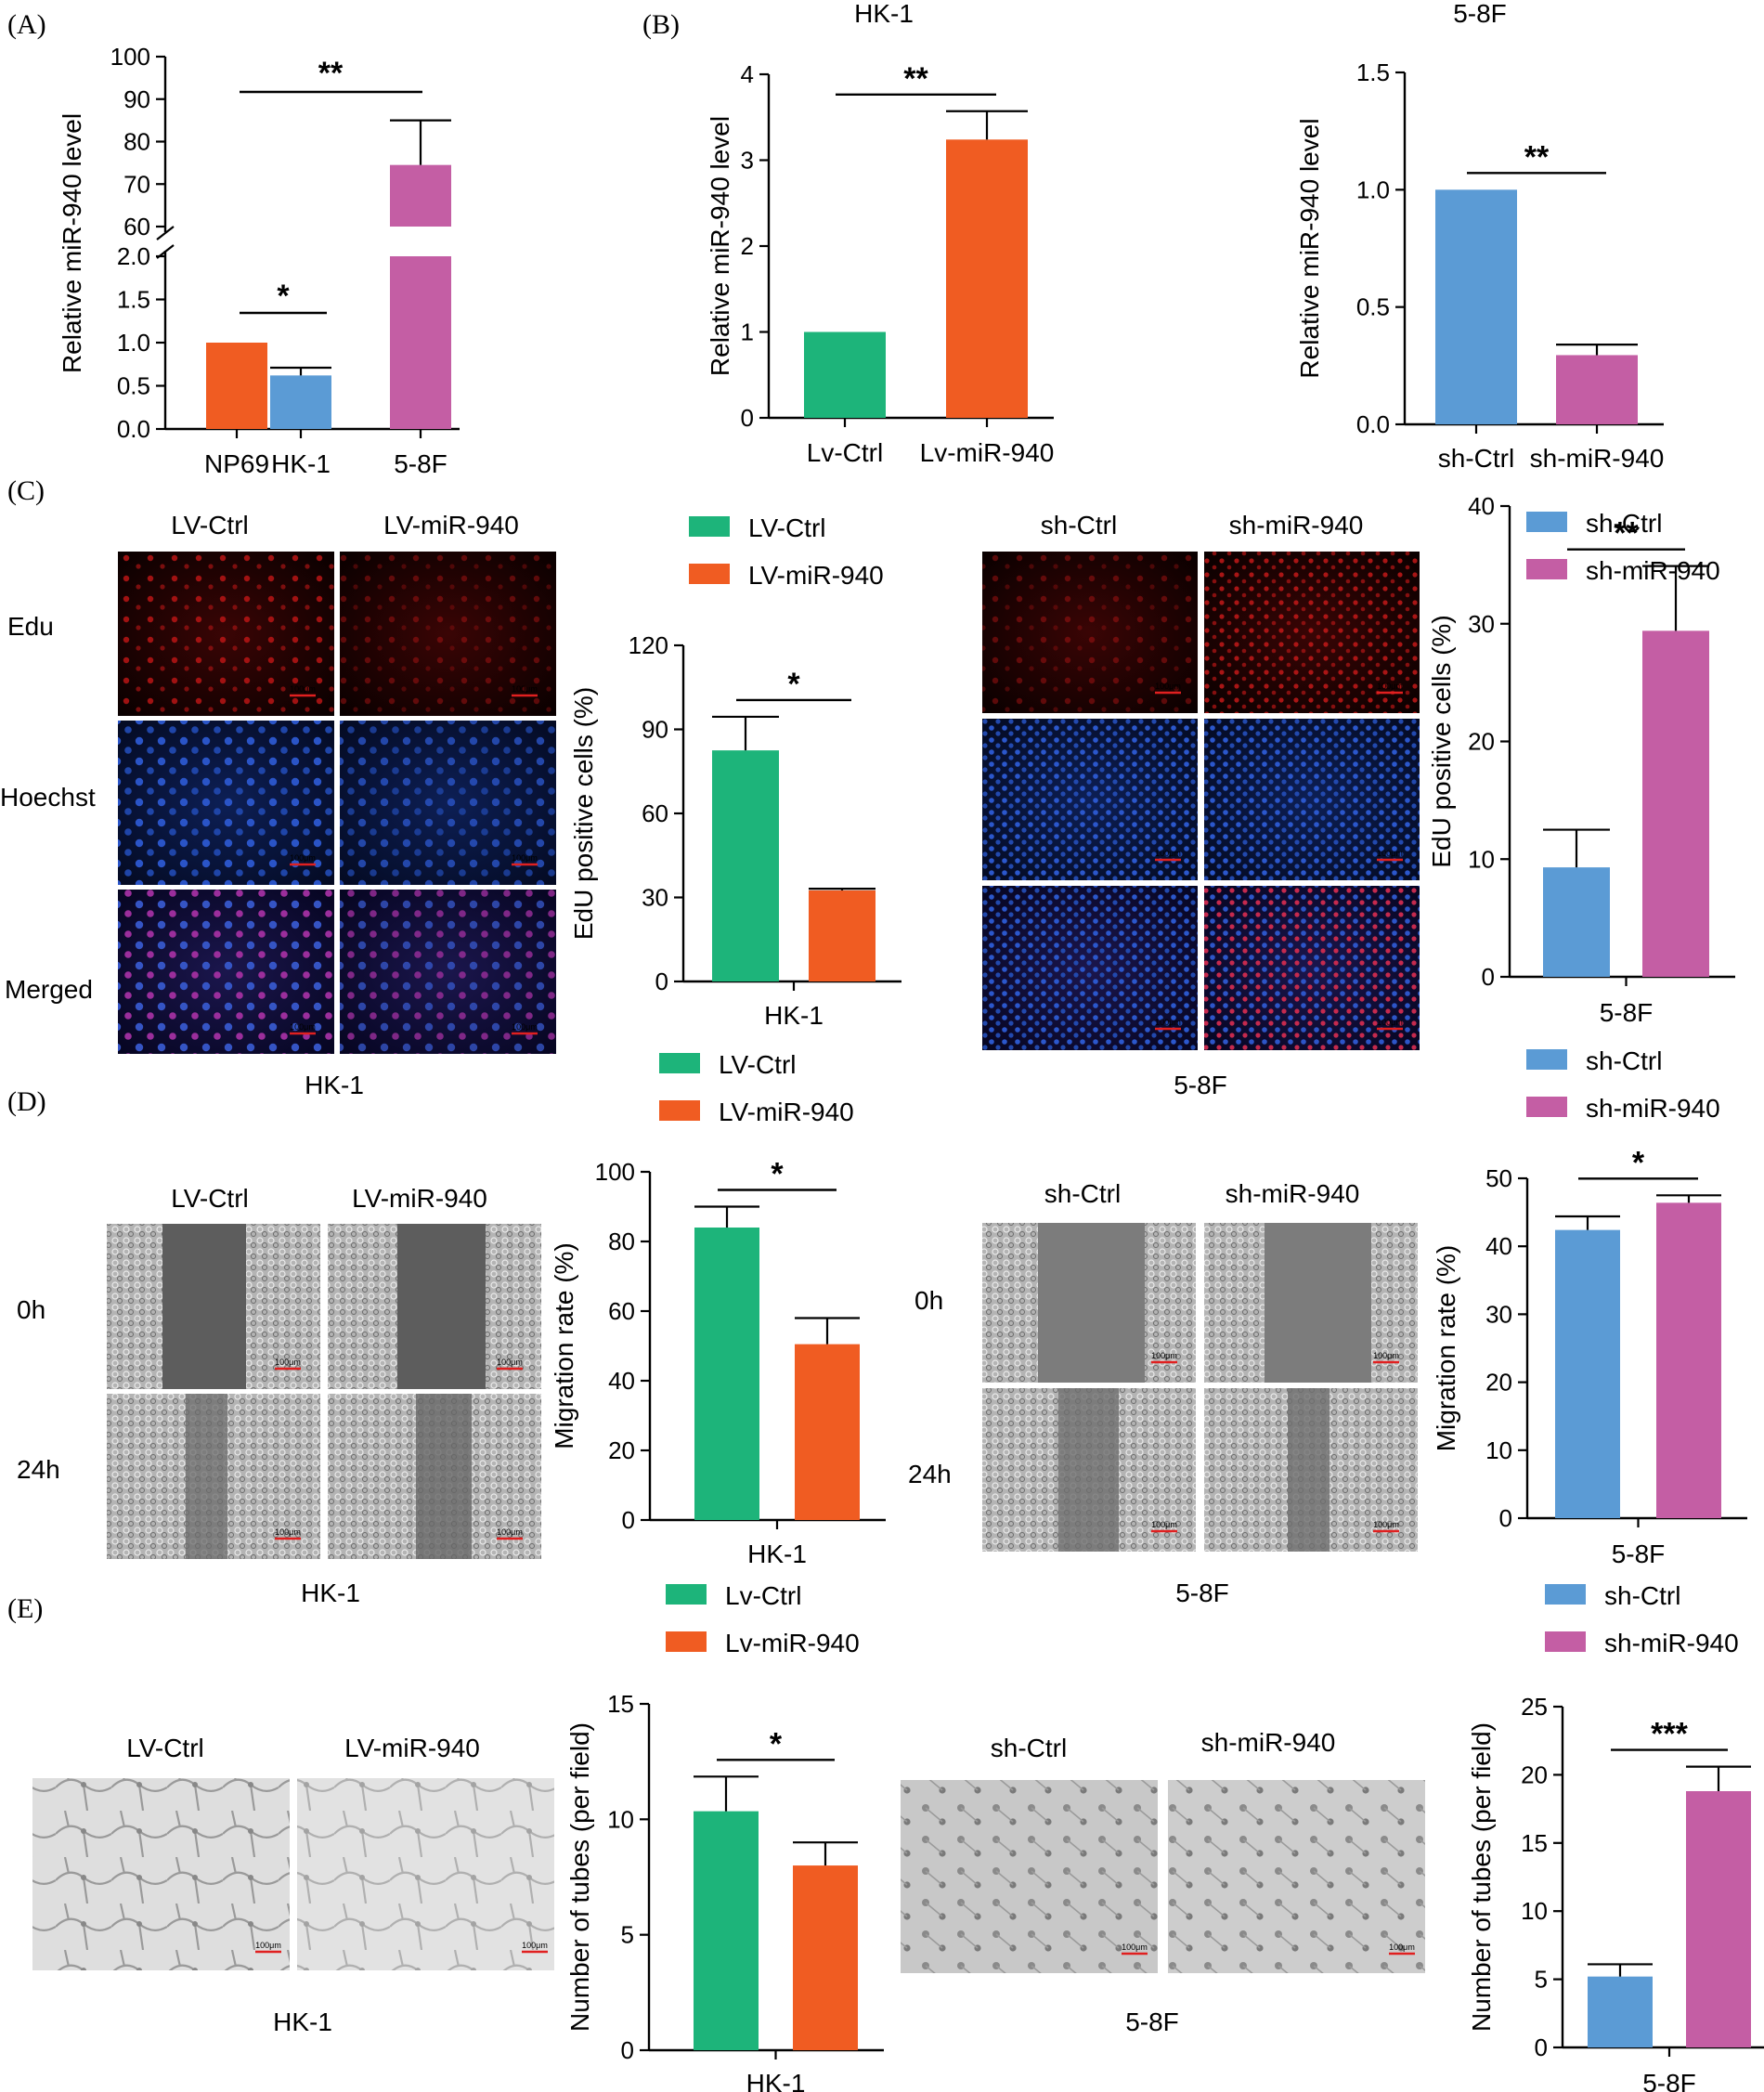 Image resolution: width=1764 pixels, height=2092 pixels. What do you see at coordinates (661, 24) in the screenshot?
I see `panel-label-b: (B)` at bounding box center [661, 24].